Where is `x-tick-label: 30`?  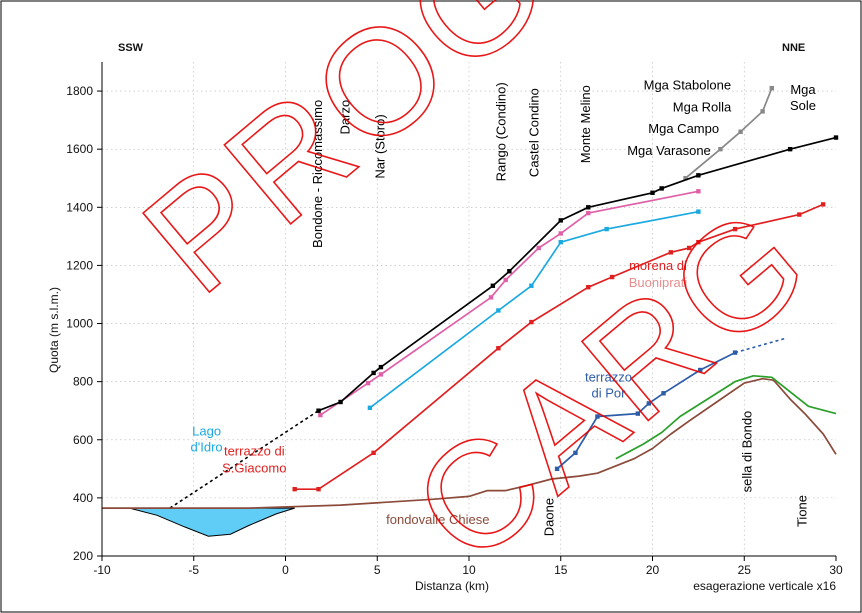 x-tick-label: 30 is located at coordinates (836, 570).